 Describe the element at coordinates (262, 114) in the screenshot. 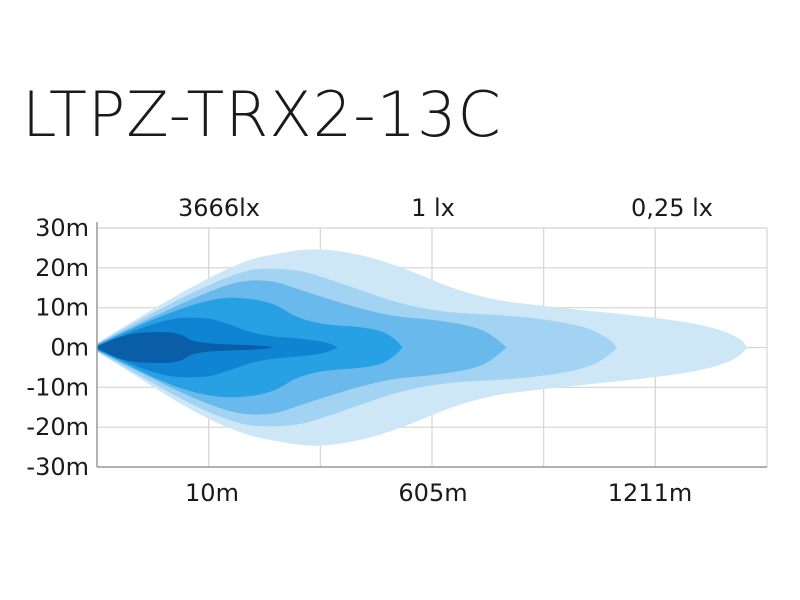

I see `page-title: LTPZ-TRX2-13C` at that location.